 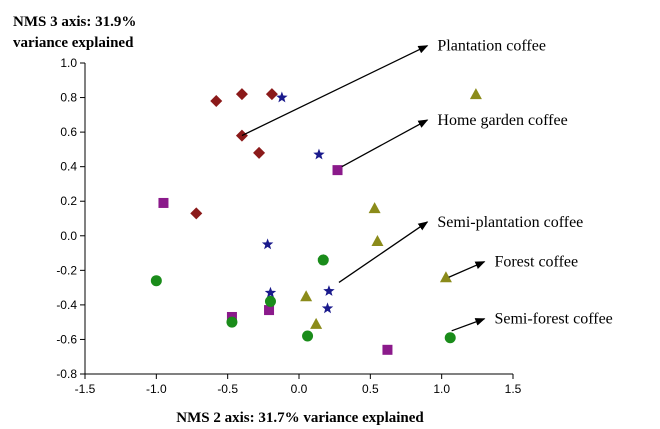 I want to click on x-tick-label: -0.5, so click(x=227, y=389).